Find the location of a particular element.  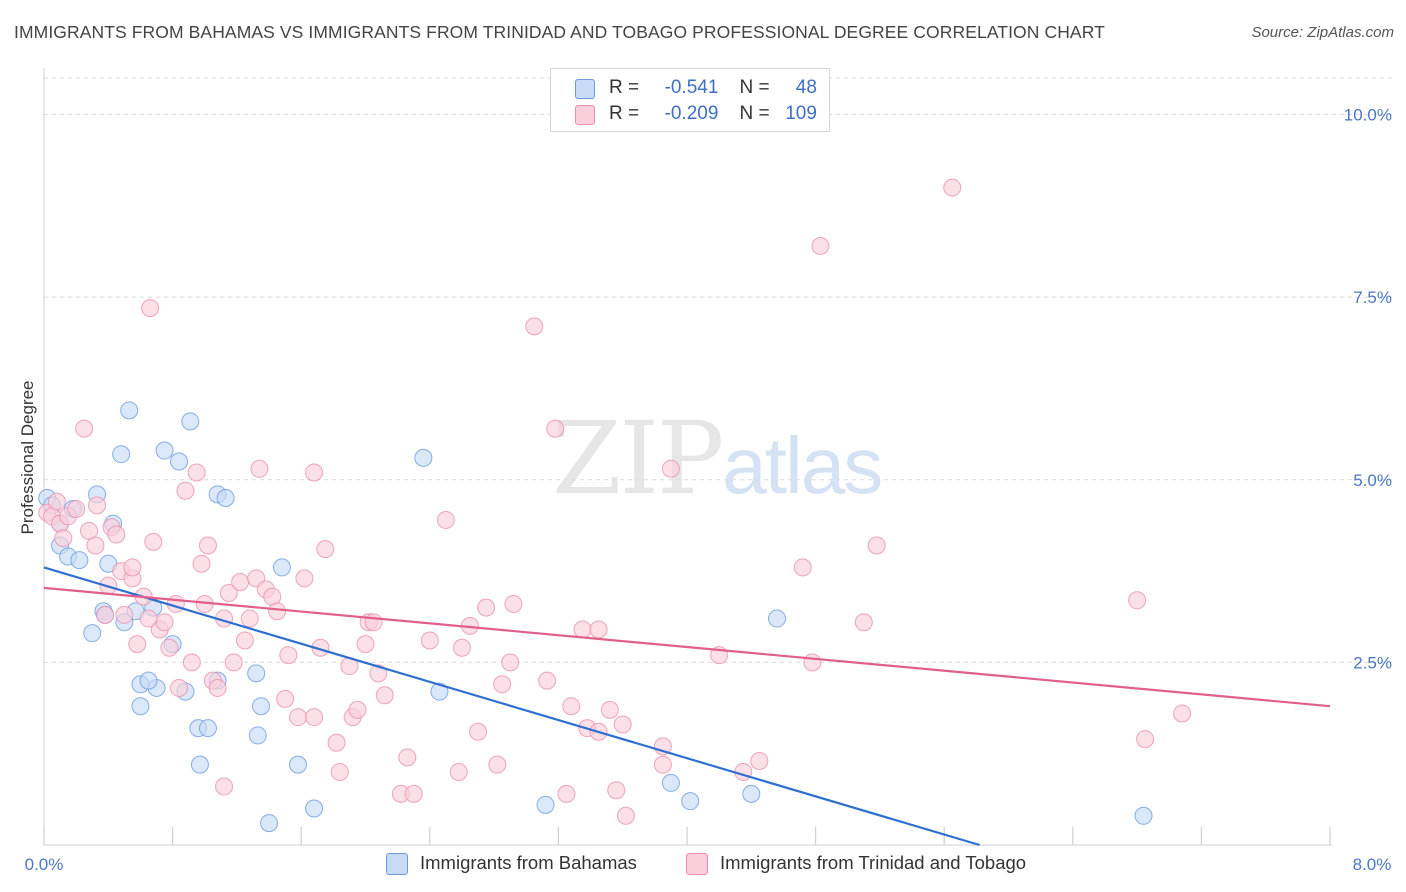

y-axis-title: Professional Degree is located at coordinates (27, 457).